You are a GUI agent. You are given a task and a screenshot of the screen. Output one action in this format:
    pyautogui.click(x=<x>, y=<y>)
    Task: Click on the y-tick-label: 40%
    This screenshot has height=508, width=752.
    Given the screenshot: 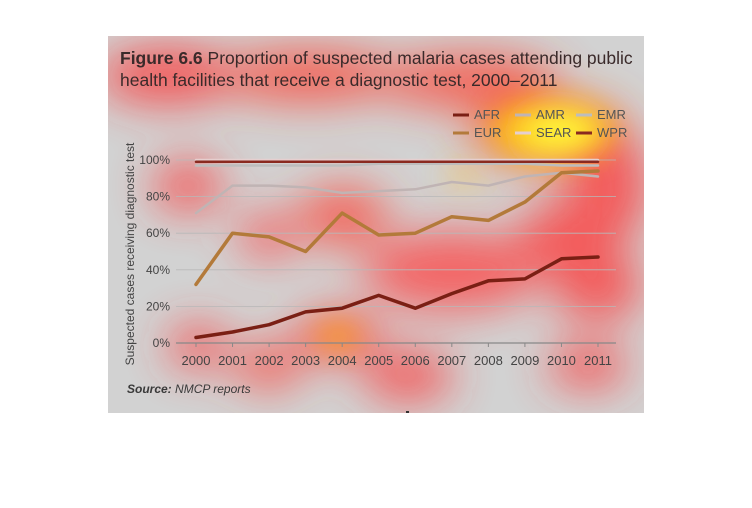 What is the action you would take?
    pyautogui.click(x=158, y=270)
    